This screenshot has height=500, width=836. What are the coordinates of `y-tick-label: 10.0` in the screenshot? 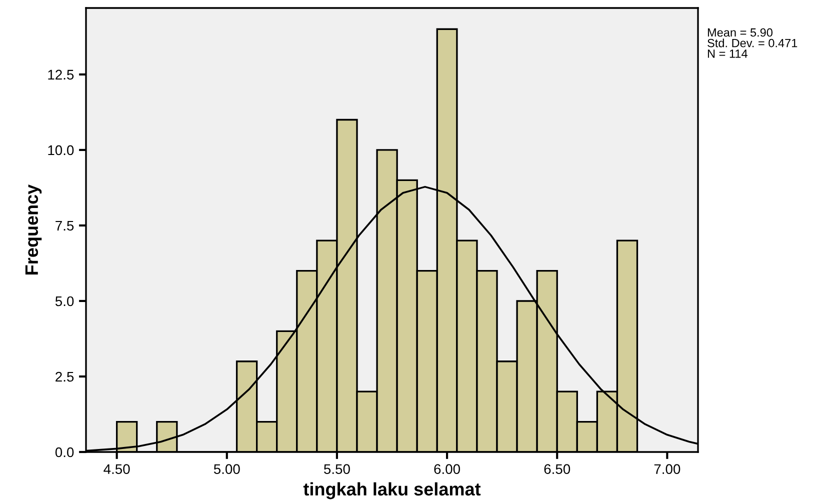 It's located at (61, 150).